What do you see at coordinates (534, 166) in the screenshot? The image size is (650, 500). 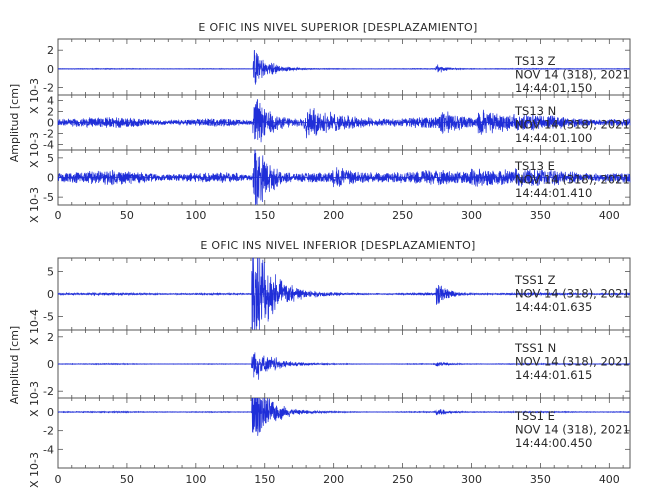 I see `station-note: TS13 E` at bounding box center [534, 166].